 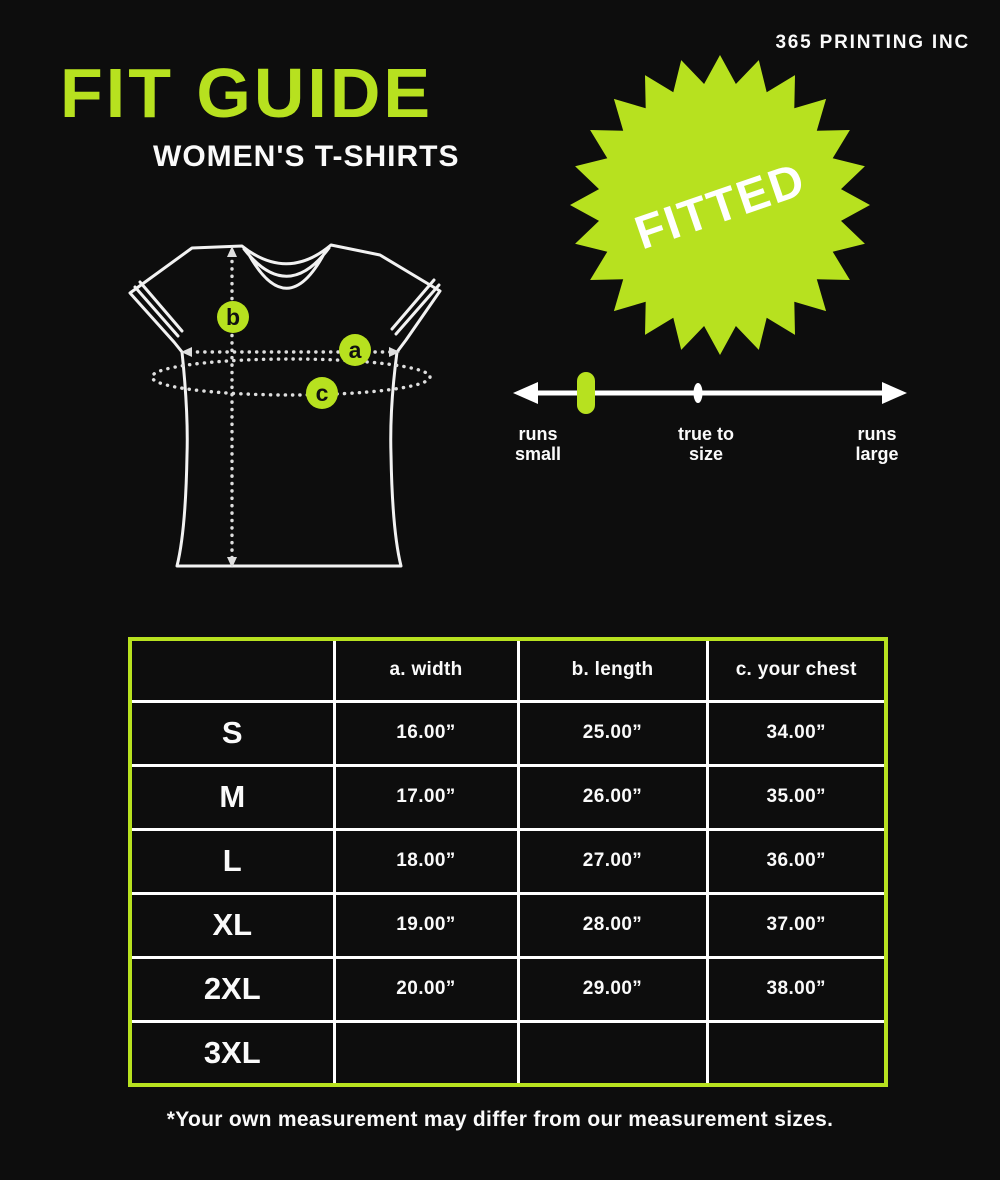 I want to click on table-row: 2XL 20.00” 29.00” 38.00”, so click(x=508, y=989).